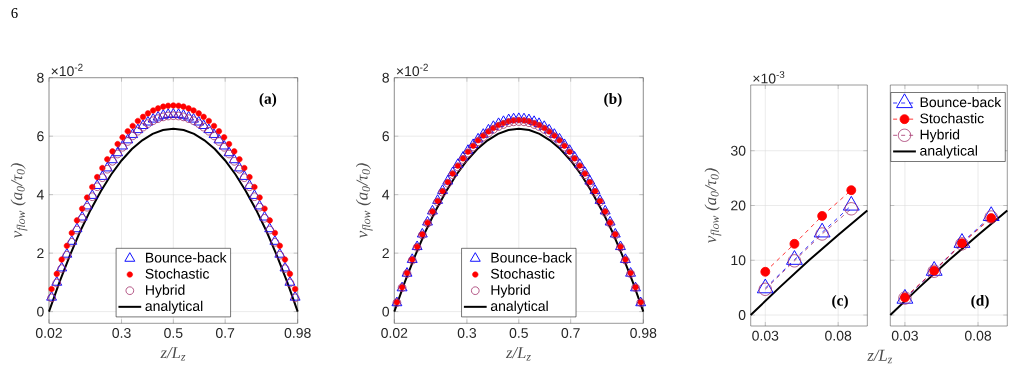 This screenshot has height=386, width=1014. I want to click on text: 6, so click(14, 13).